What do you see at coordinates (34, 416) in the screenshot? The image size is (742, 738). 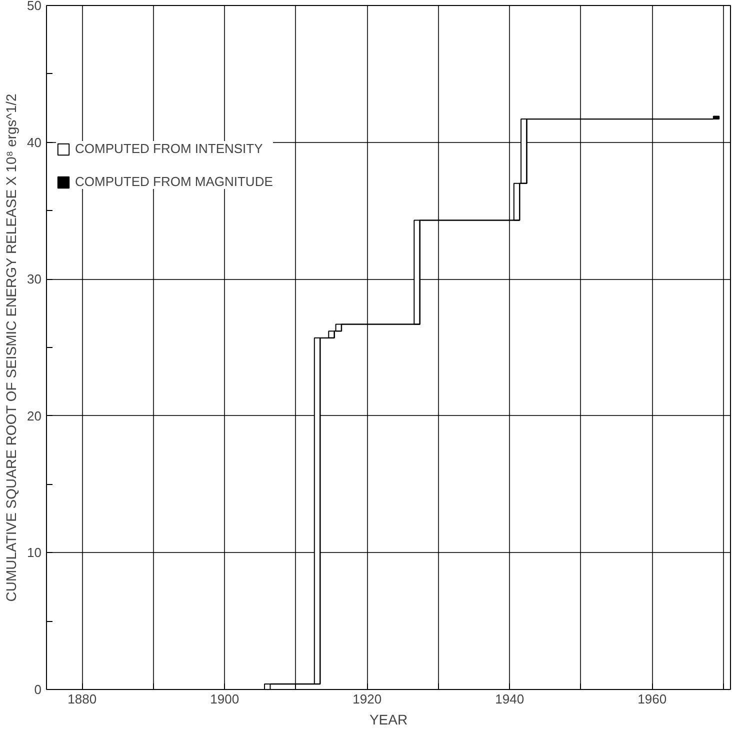 I see `y-tick-label: 20` at bounding box center [34, 416].